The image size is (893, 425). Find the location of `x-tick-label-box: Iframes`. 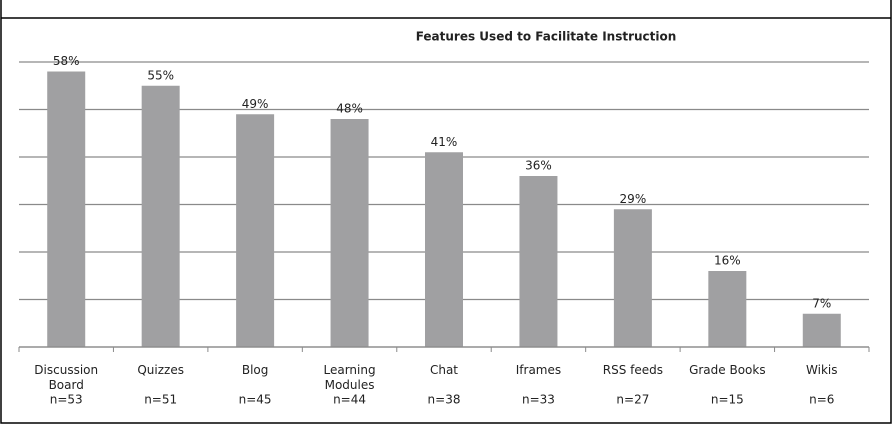

x-tick-label-box: Iframes is located at coordinates (538, 370).